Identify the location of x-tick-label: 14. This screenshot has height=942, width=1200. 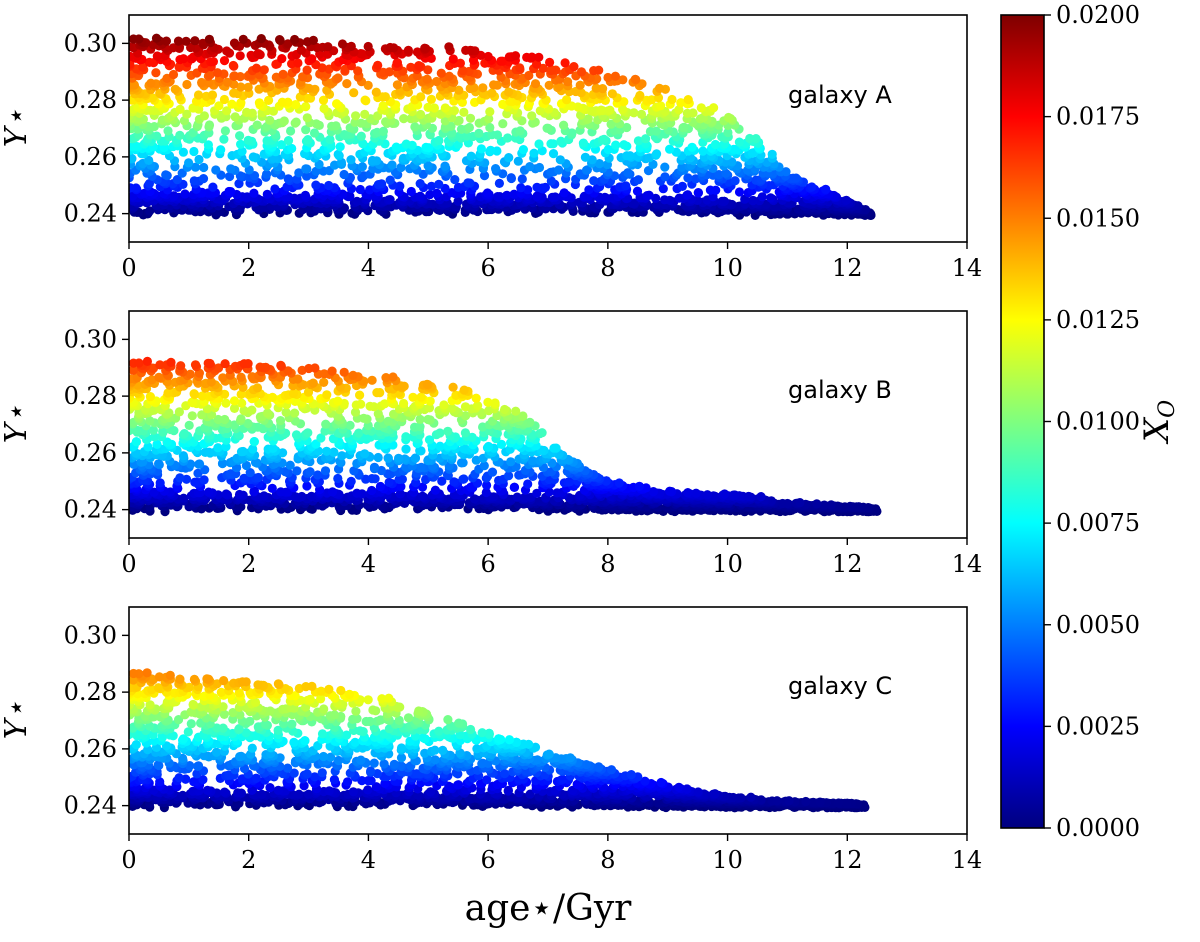
(967, 268).